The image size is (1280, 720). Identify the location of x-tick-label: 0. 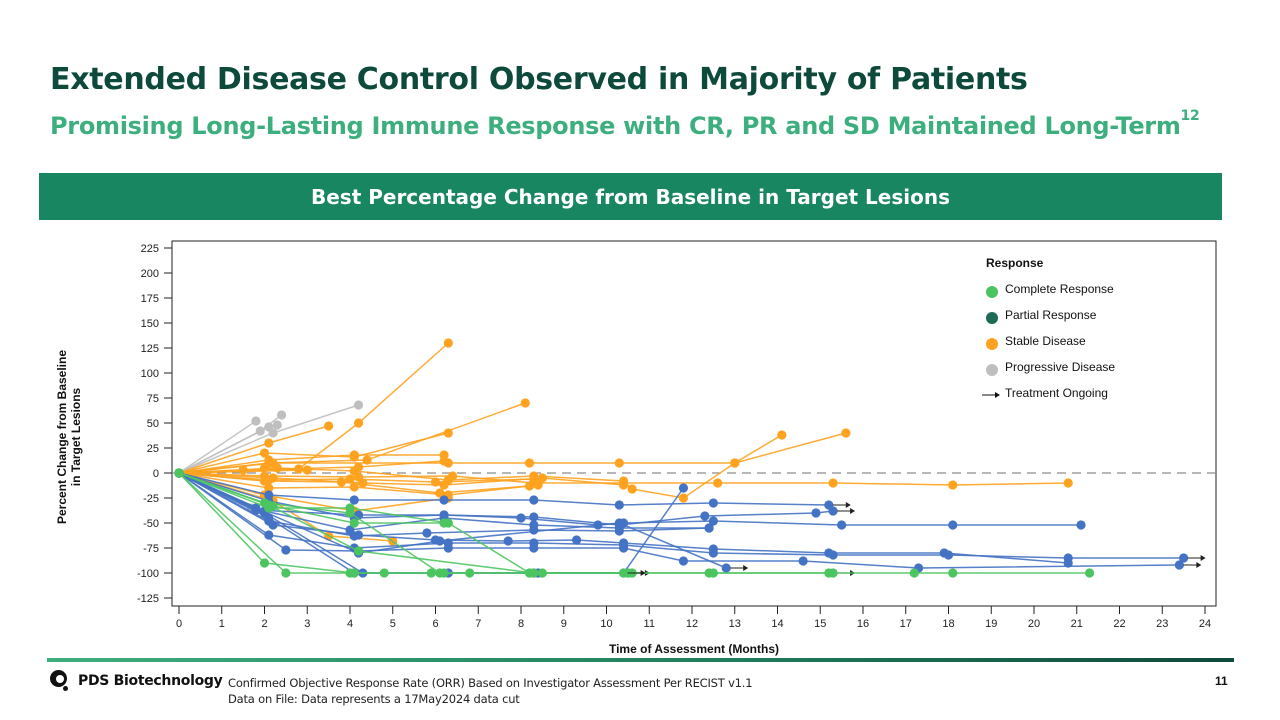
(179, 624).